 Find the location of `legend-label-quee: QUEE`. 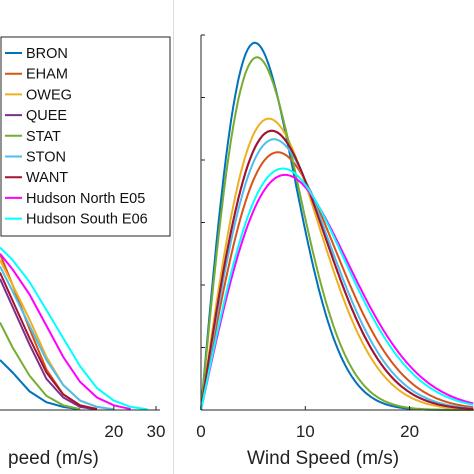

legend-label-quee: QUEE is located at coordinates (46, 116).